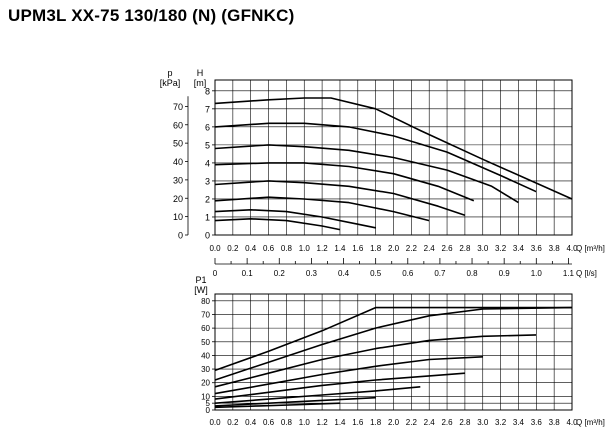 Image resolution: width=616 pixels, height=444 pixels. I want to click on x-axis-label: Q [m³/h], so click(590, 248).